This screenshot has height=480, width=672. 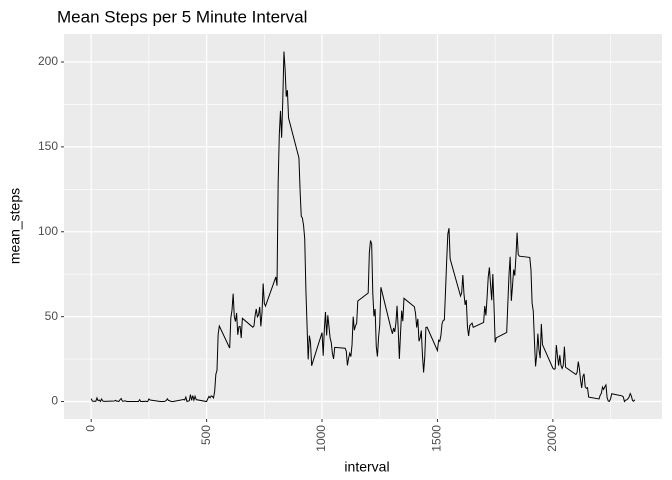 I want to click on chart-title: Mean Steps per 5 Minute Interval, so click(x=182, y=16).